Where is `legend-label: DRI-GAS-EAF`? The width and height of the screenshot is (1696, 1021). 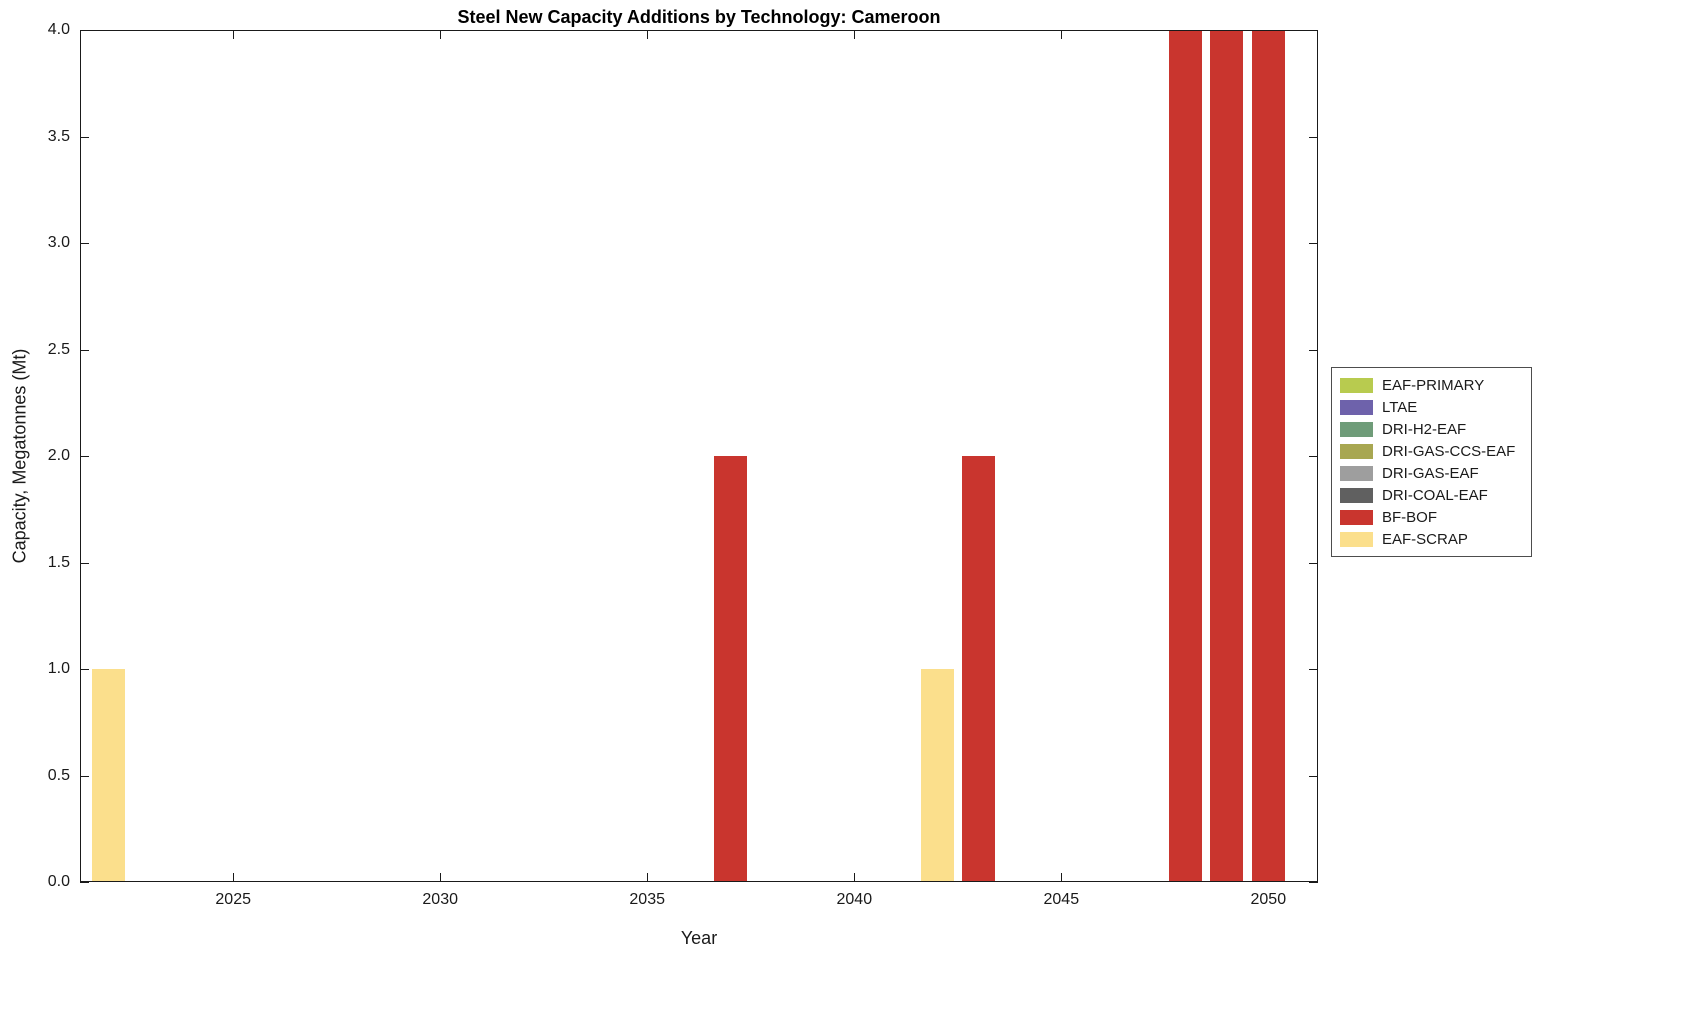 legend-label: DRI-GAS-EAF is located at coordinates (1430, 473).